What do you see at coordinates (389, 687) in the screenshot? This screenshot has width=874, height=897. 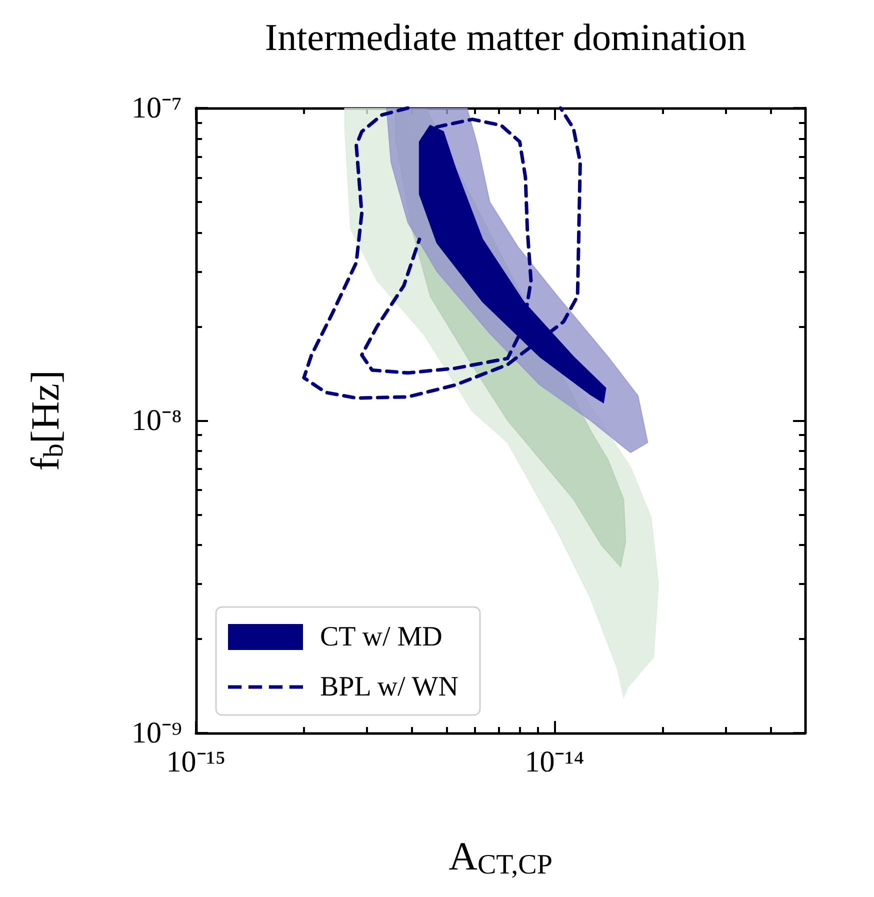 I see `legend-label: BPL w/ WN` at bounding box center [389, 687].